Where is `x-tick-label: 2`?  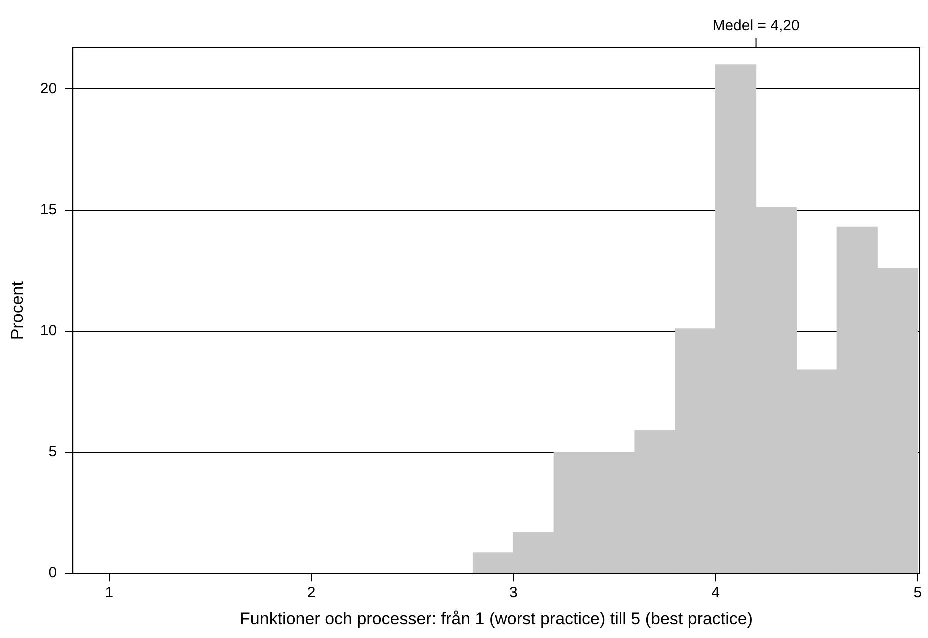 x-tick-label: 2 is located at coordinates (311, 593).